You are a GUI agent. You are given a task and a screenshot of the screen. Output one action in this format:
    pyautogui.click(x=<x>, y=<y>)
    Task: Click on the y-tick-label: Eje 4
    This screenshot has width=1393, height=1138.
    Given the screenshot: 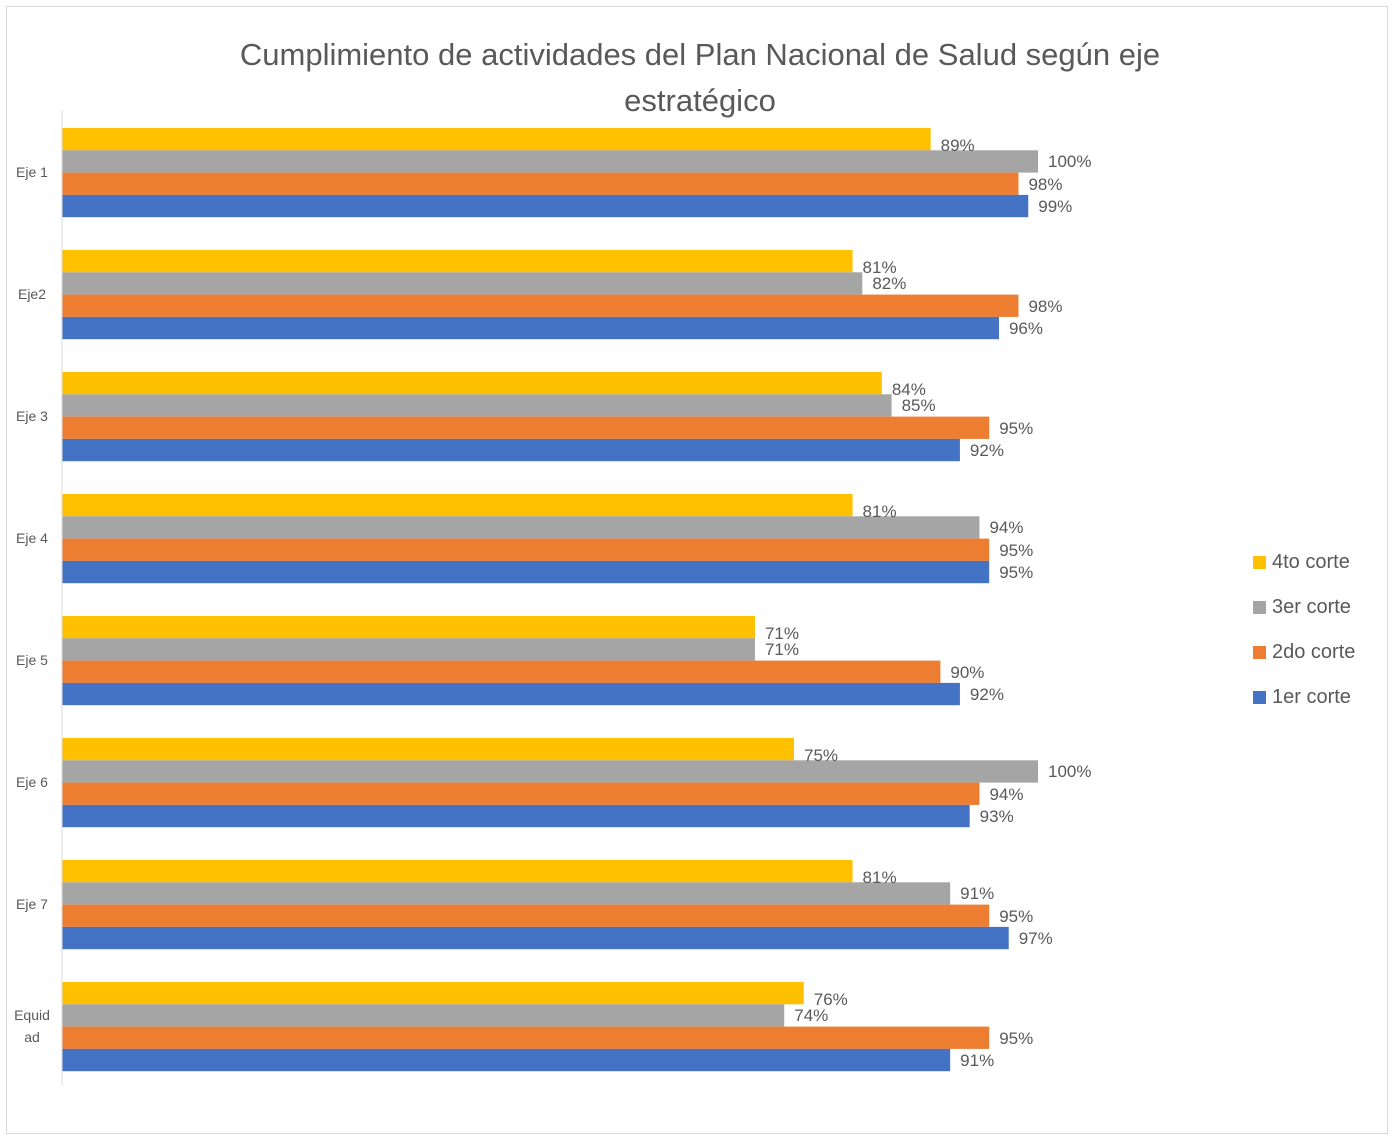 What is the action you would take?
    pyautogui.click(x=32, y=538)
    